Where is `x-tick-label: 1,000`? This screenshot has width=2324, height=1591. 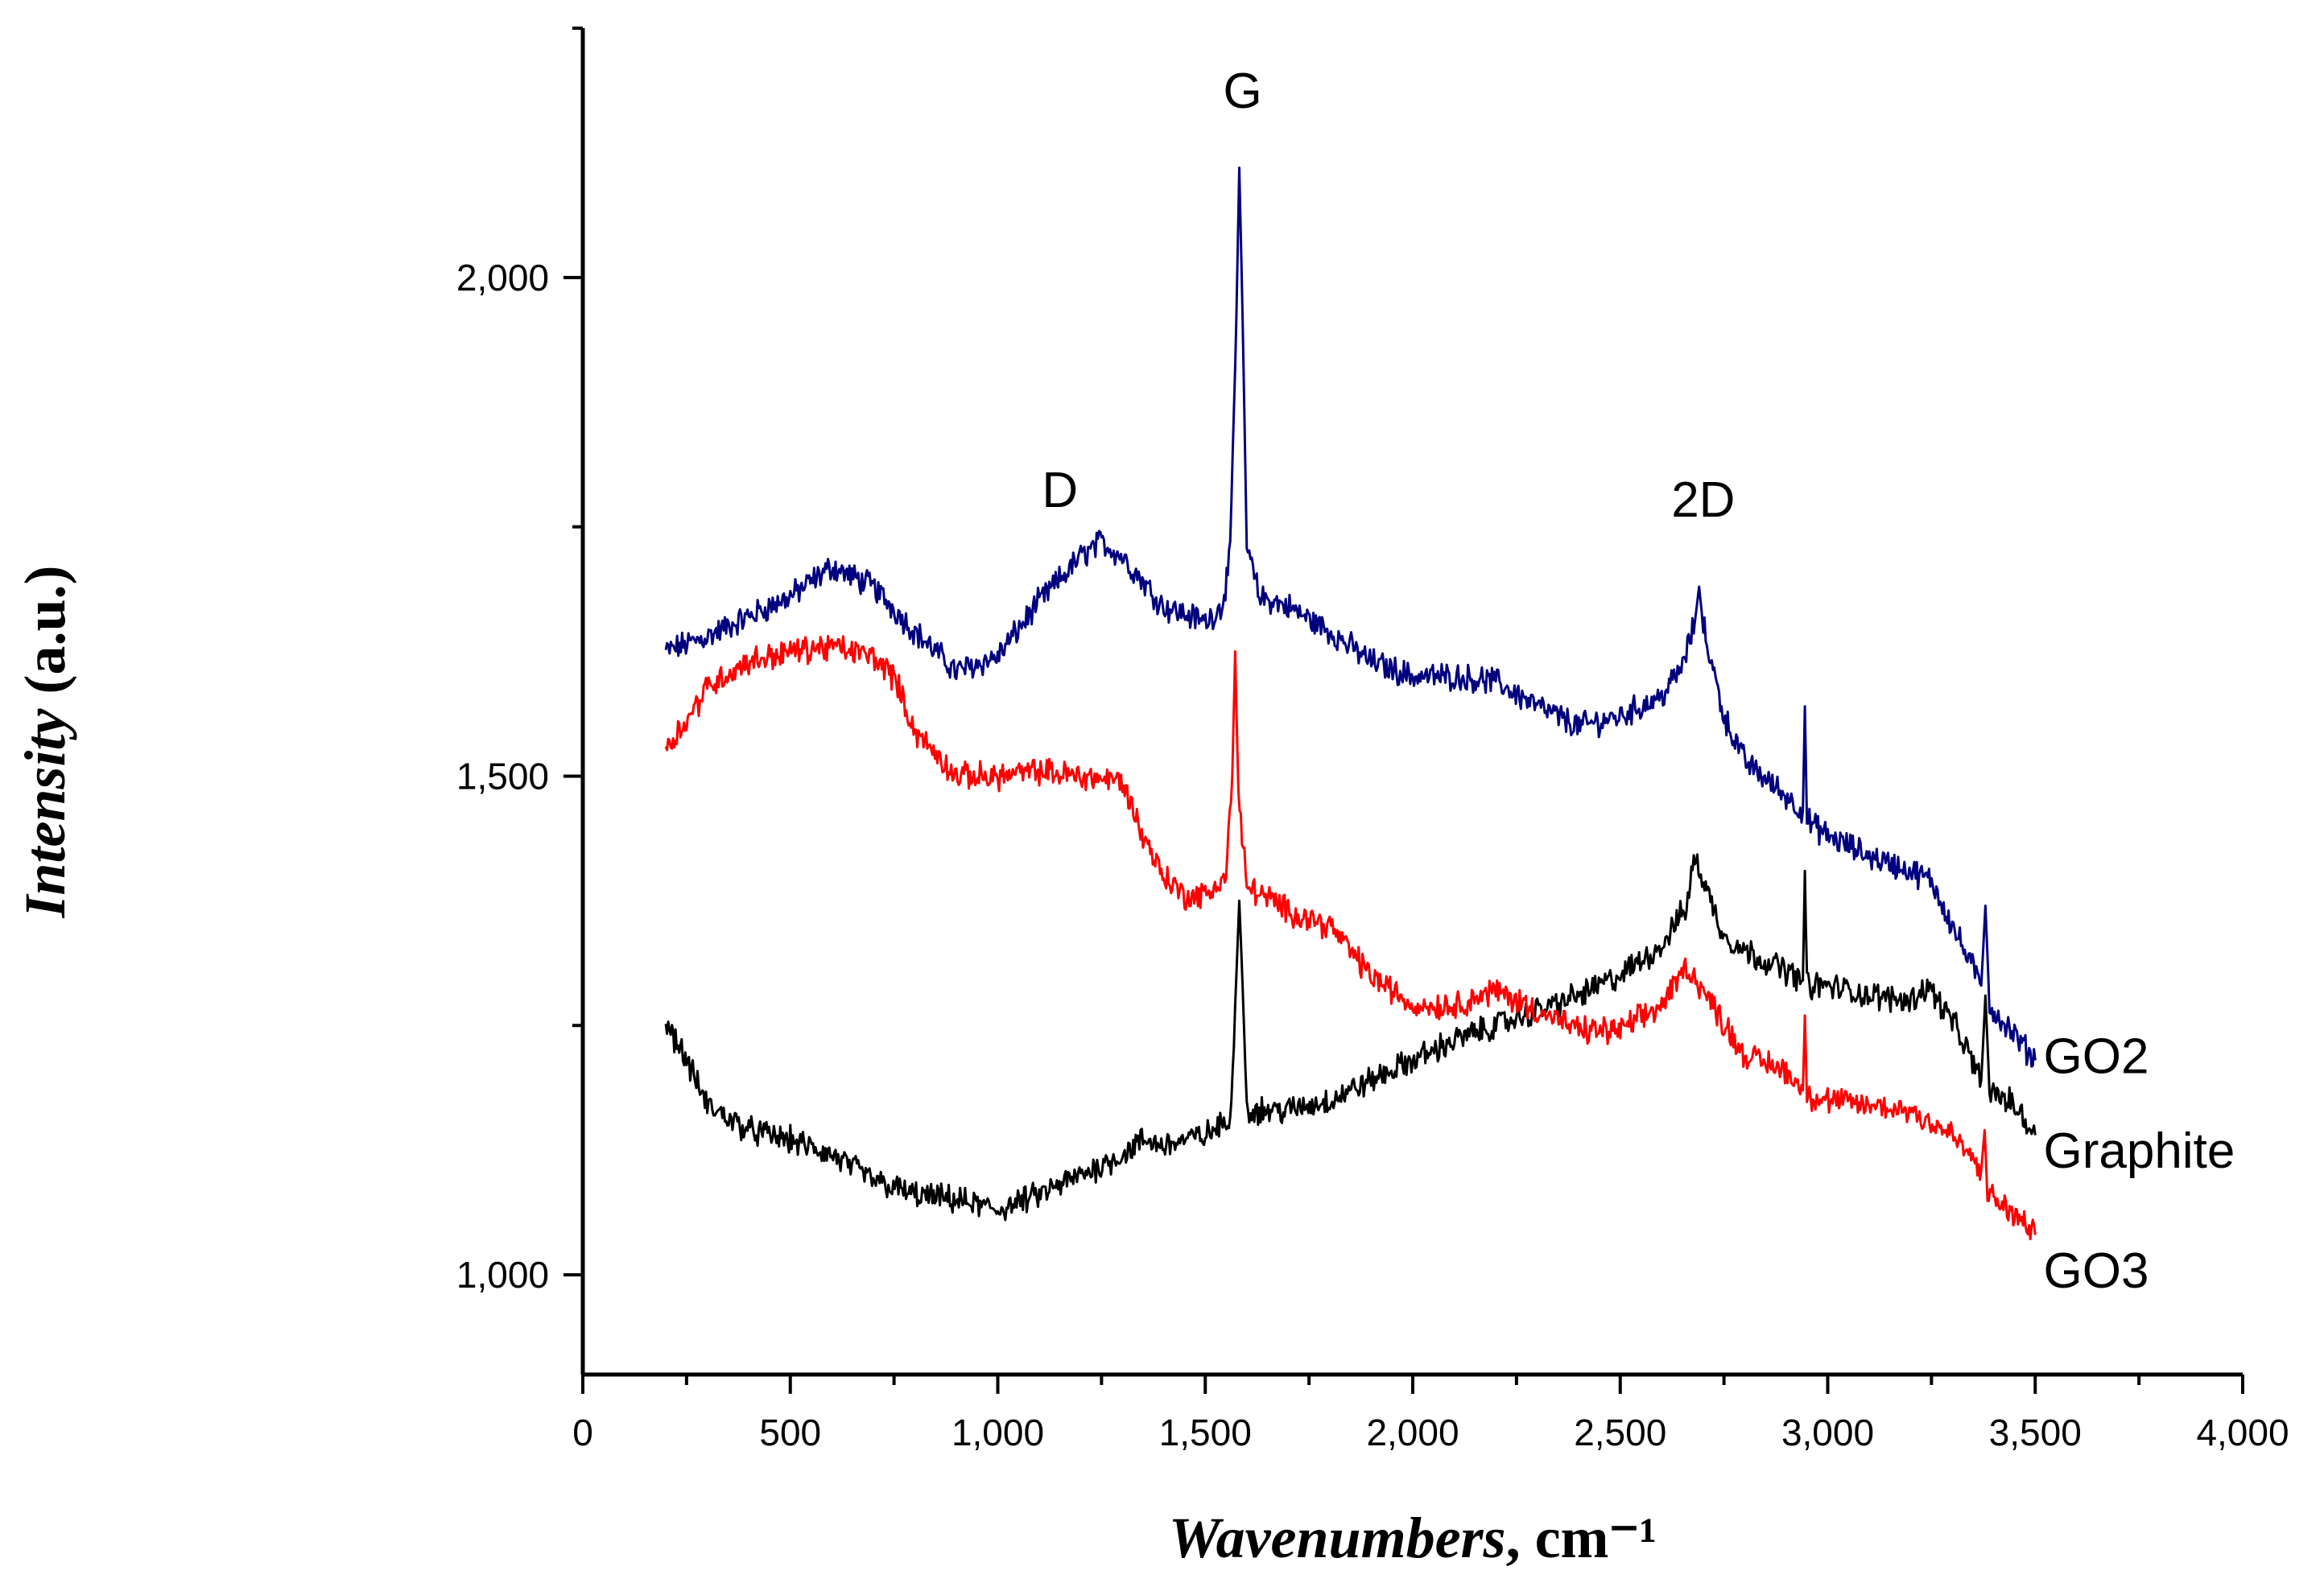 x-tick-label: 1,000 is located at coordinates (997, 1432).